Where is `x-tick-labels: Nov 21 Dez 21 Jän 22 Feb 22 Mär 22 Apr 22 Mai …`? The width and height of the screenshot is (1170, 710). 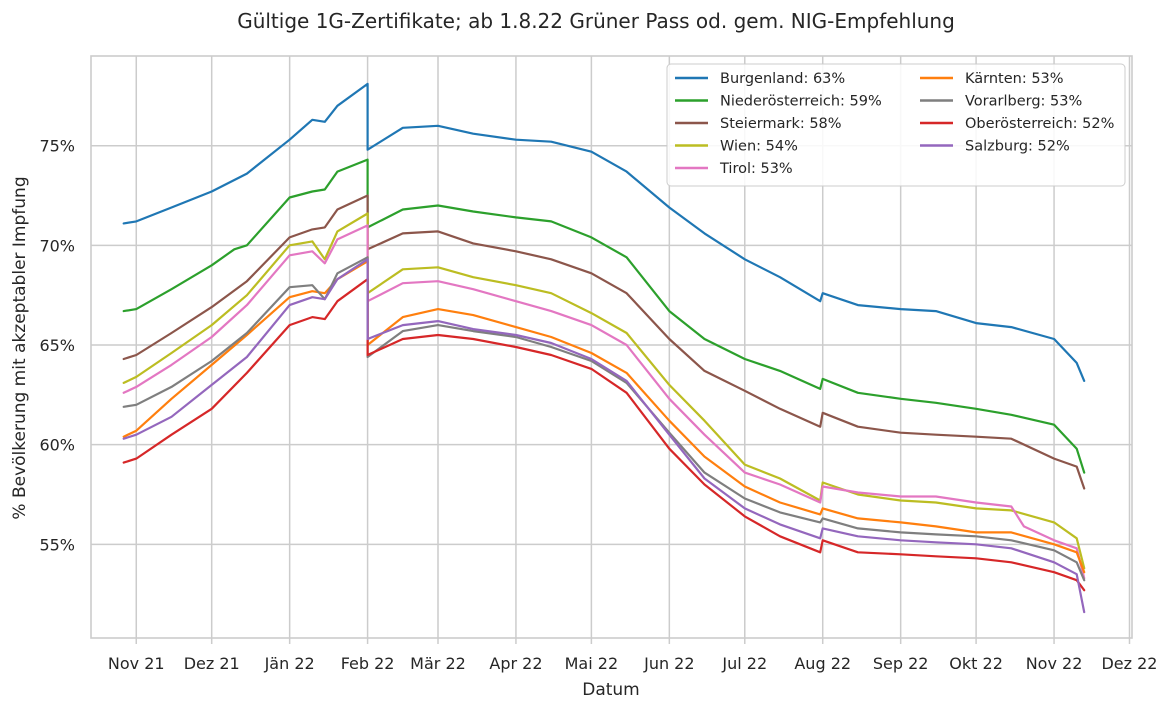
x-tick-labels: Nov 21 Dez 21 Jän 22 Feb 22 Mär 22 Apr 22 Mai … is located at coordinates (632, 655).